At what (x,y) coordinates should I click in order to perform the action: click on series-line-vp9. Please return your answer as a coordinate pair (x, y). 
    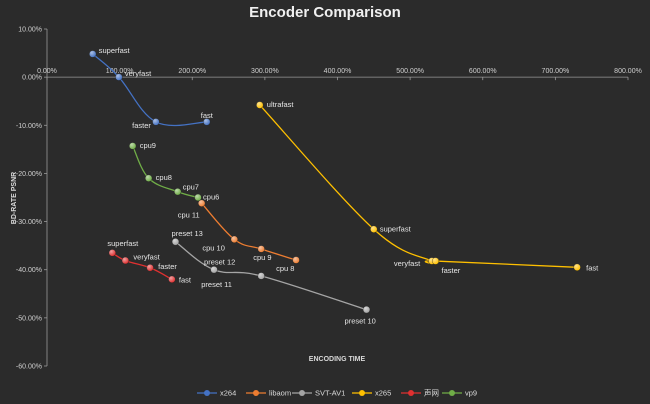
    Looking at the image, I should click on (165, 172).